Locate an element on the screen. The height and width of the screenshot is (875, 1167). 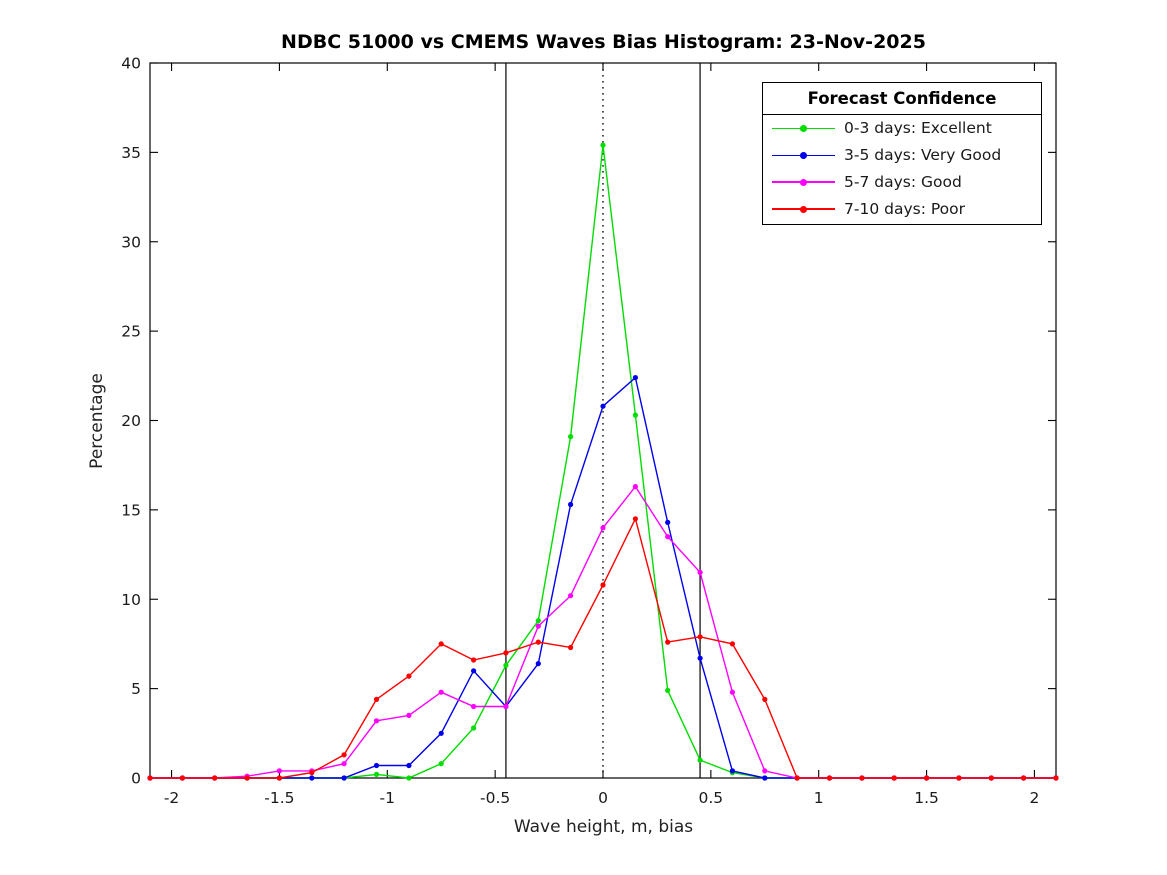
y-tick-label: 30 is located at coordinates (131, 242).